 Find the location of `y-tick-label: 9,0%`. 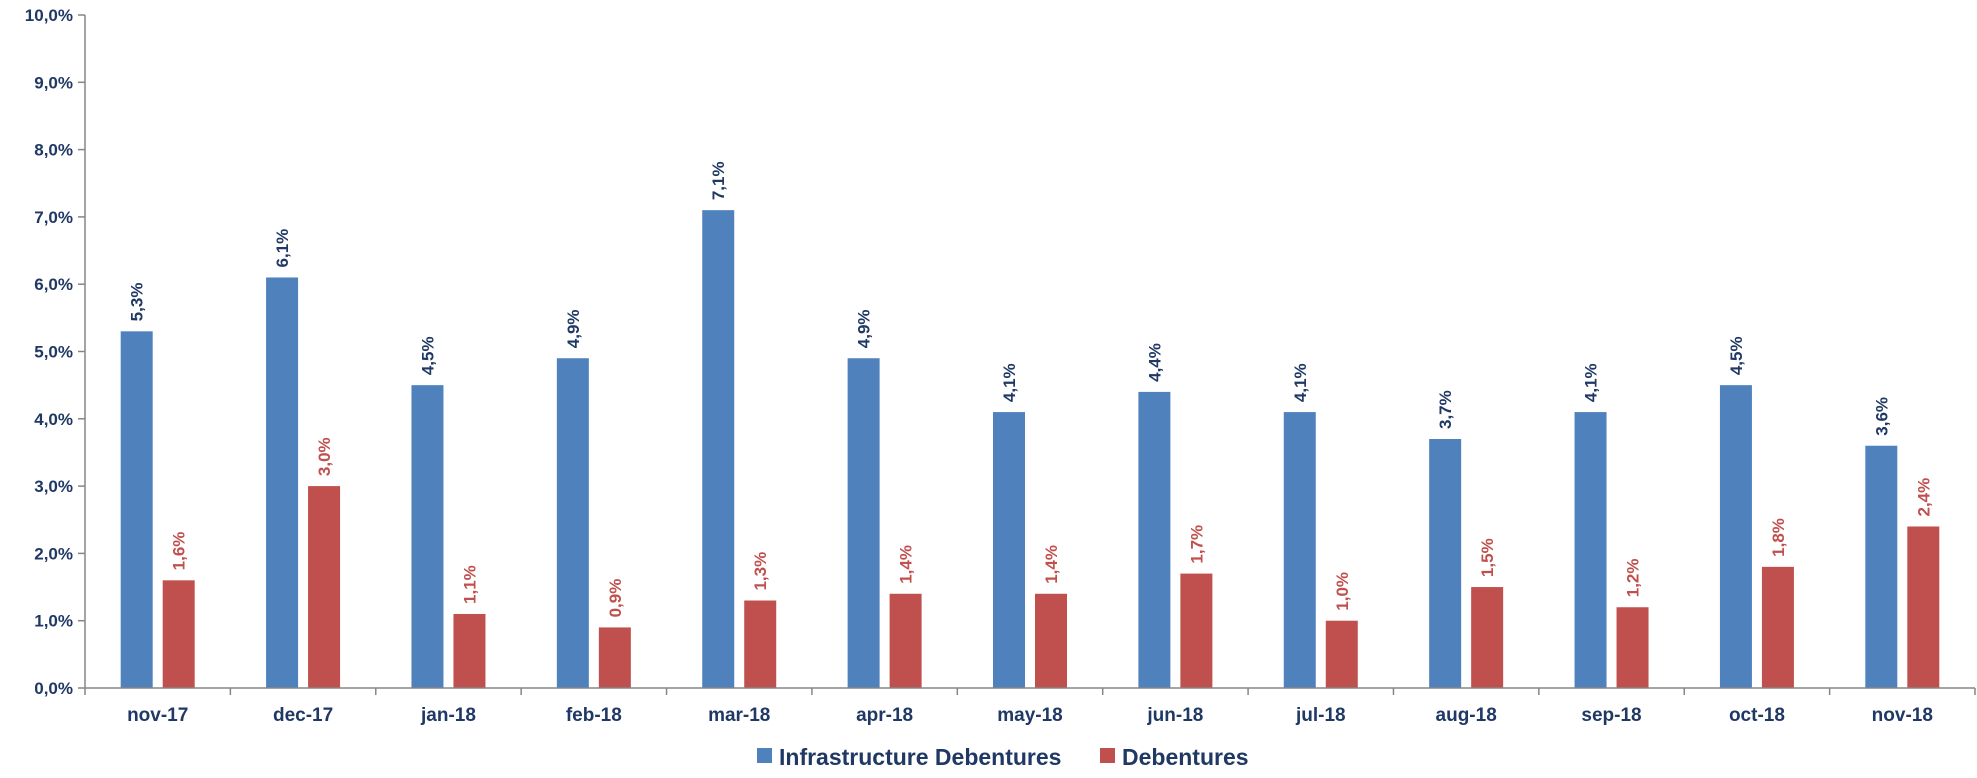

y-tick-label: 9,0% is located at coordinates (53, 82).